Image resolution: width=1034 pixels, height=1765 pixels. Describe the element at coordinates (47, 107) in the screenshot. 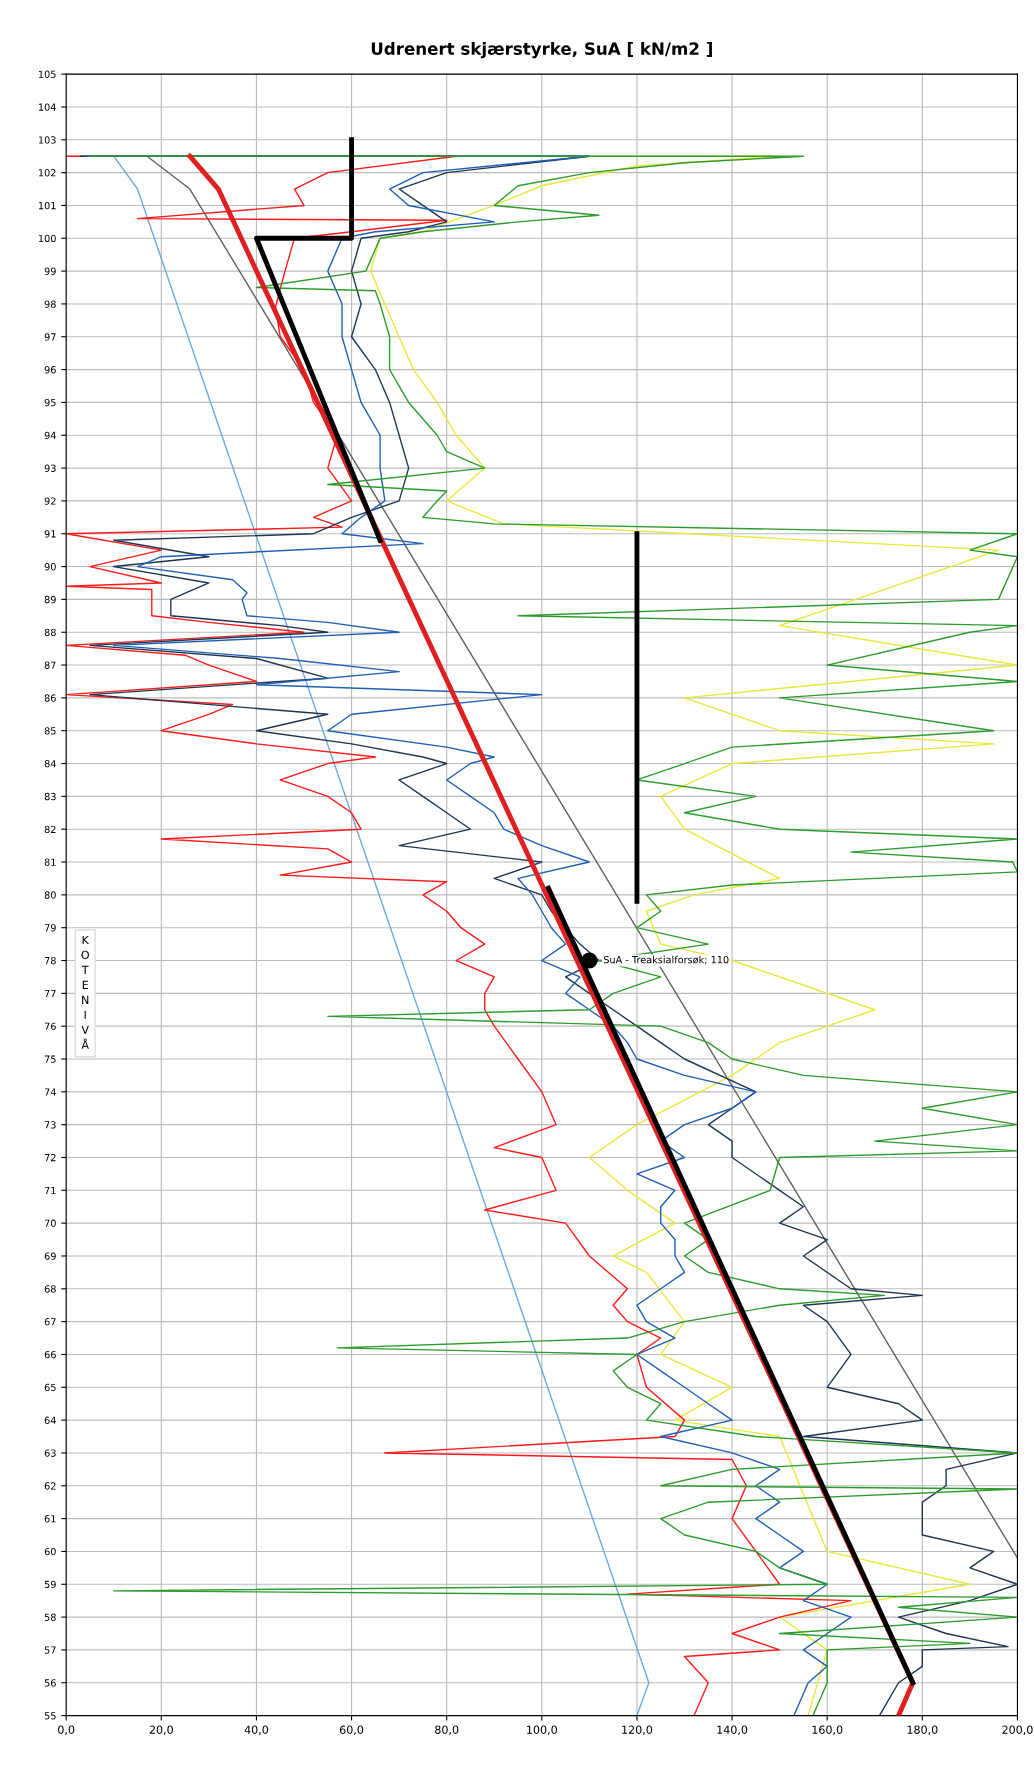

I see `y-tick-label: 104` at that location.